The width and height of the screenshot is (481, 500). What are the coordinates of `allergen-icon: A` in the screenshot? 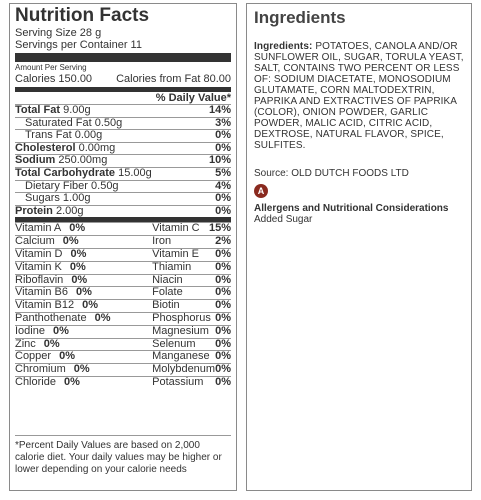 It's located at (261, 191).